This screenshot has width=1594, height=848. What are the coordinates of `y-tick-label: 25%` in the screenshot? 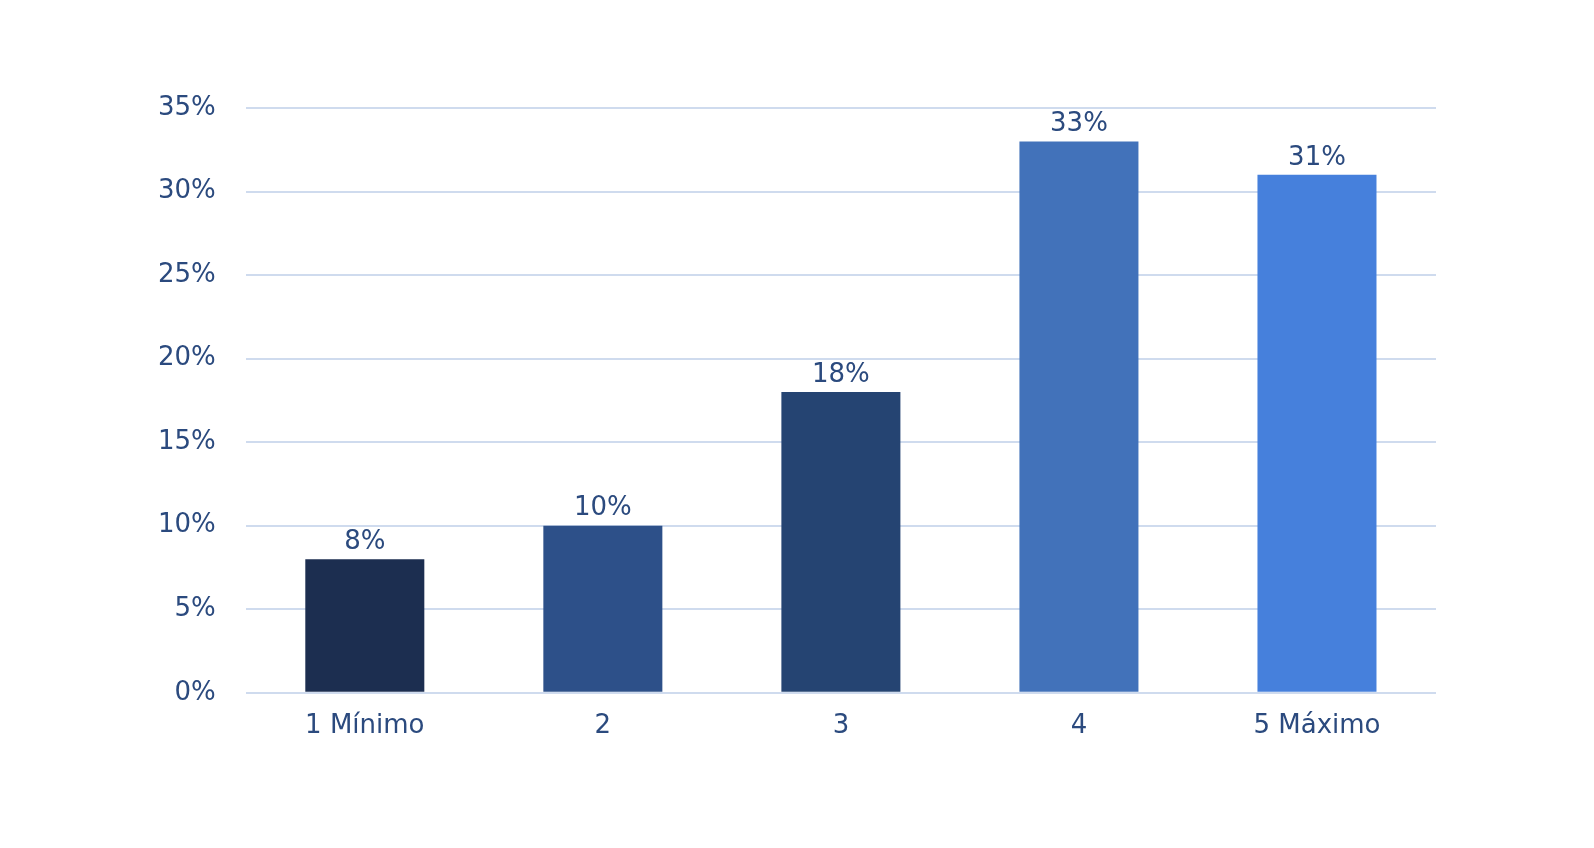 It's located at (186, 272).